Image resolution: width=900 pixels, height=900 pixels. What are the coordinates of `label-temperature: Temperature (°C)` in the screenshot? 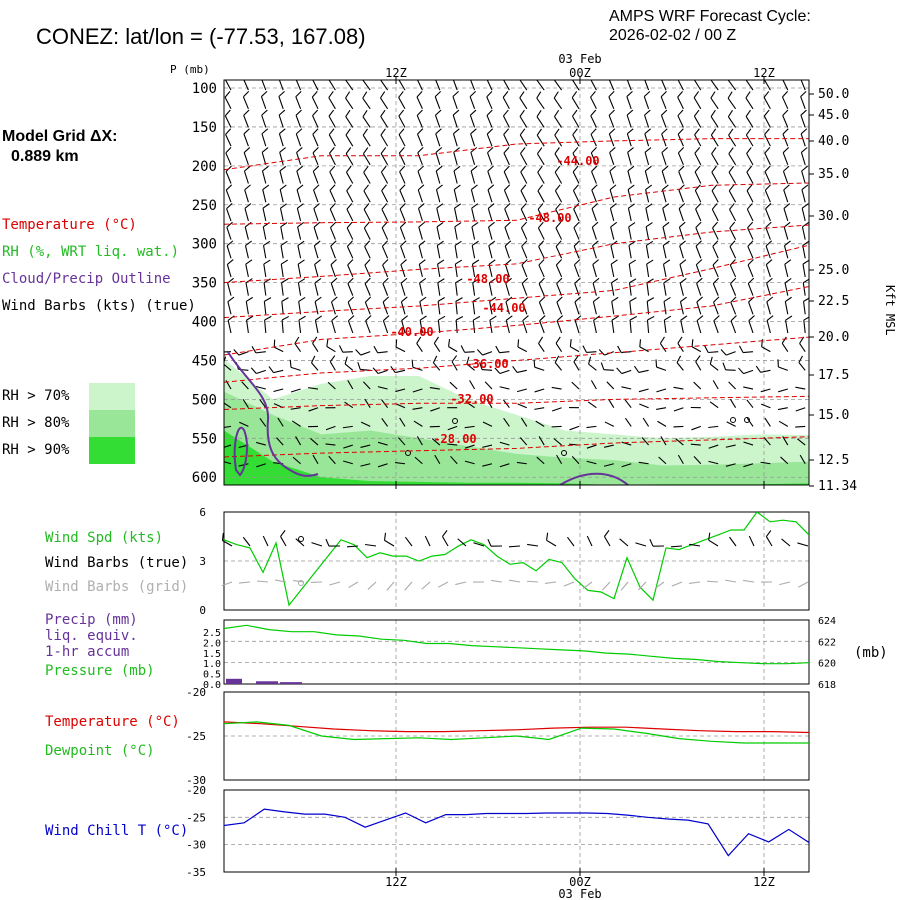 It's located at (112, 722).